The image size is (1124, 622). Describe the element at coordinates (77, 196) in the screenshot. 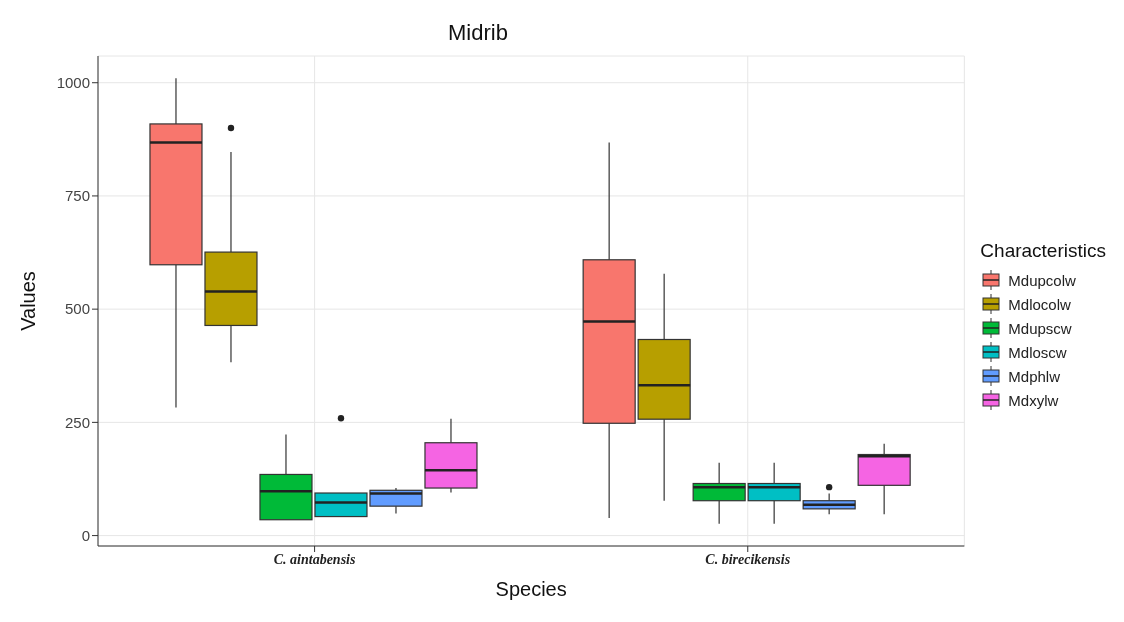

I see `y-tick-label: 750` at that location.